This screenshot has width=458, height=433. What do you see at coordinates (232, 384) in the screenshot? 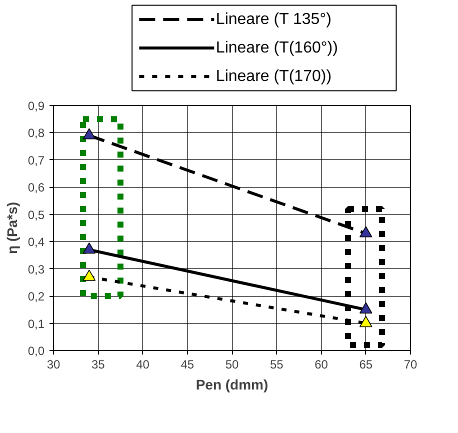
I see `x-axis-title: Pen (dmm)` at bounding box center [232, 384].